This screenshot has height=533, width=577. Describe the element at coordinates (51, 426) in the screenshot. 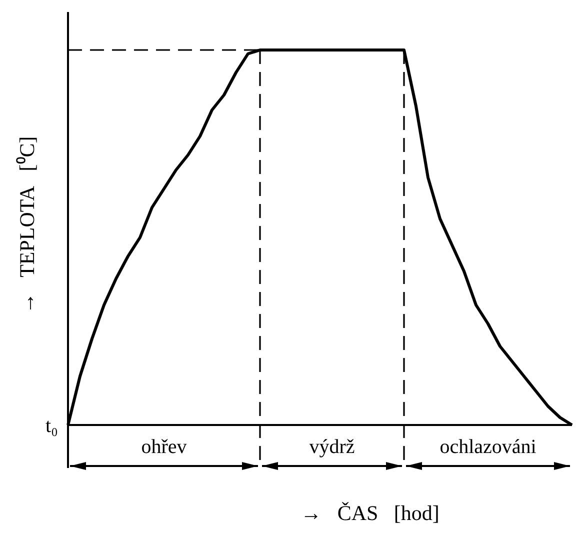

I see `text: t₀` at that location.